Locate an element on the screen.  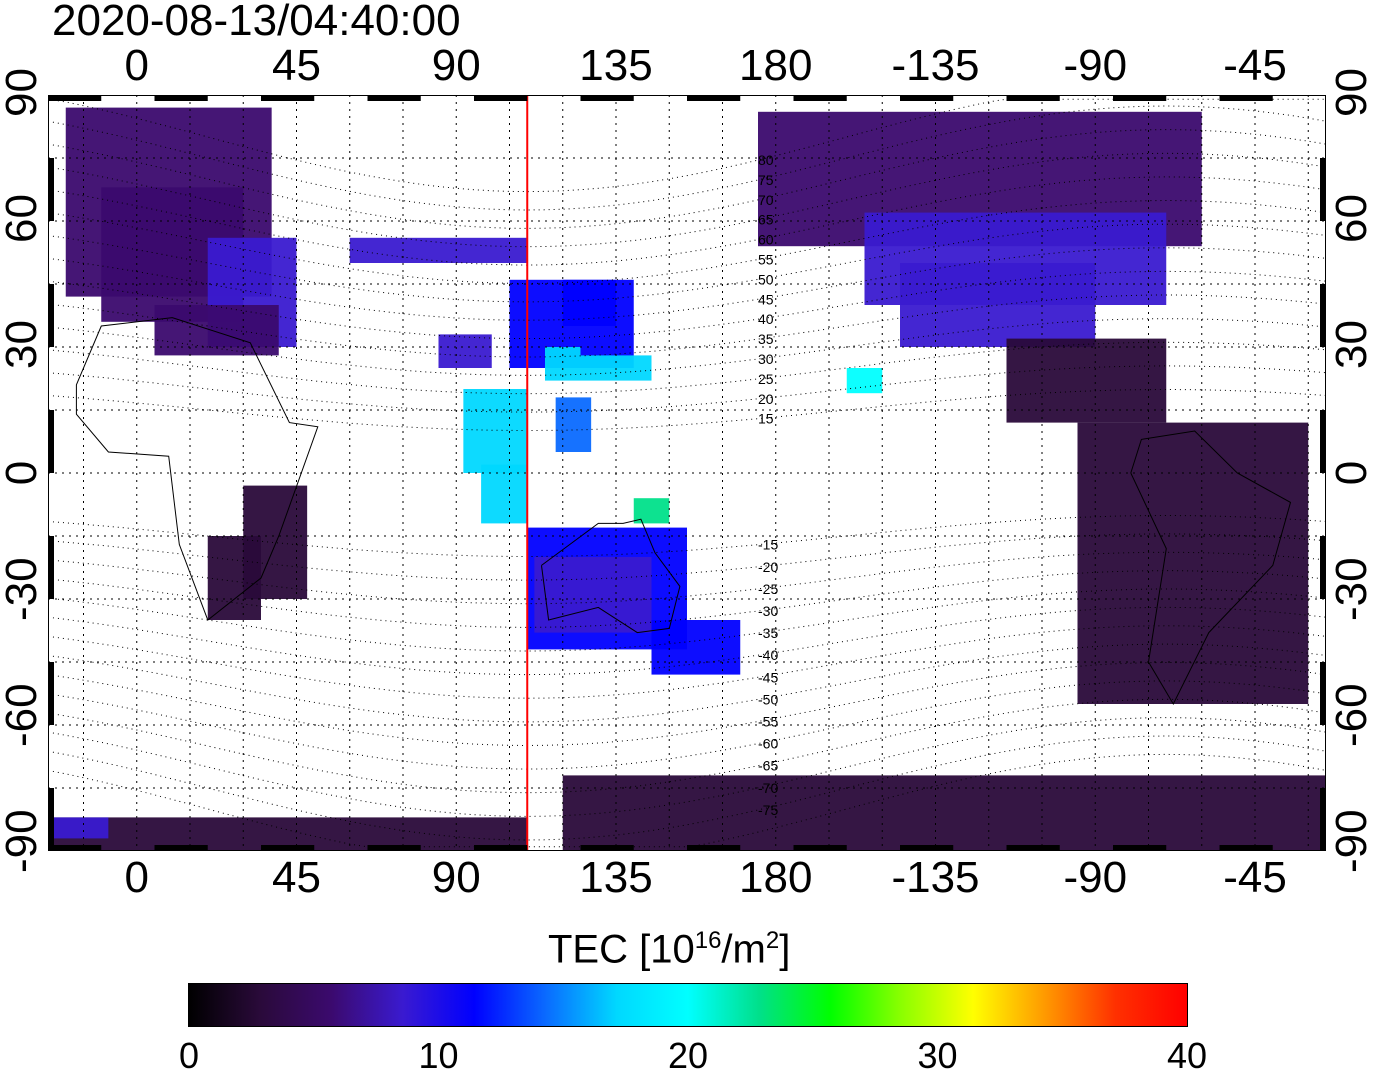
colorbar-label-exponent: 16 is located at coordinates (708, 940).